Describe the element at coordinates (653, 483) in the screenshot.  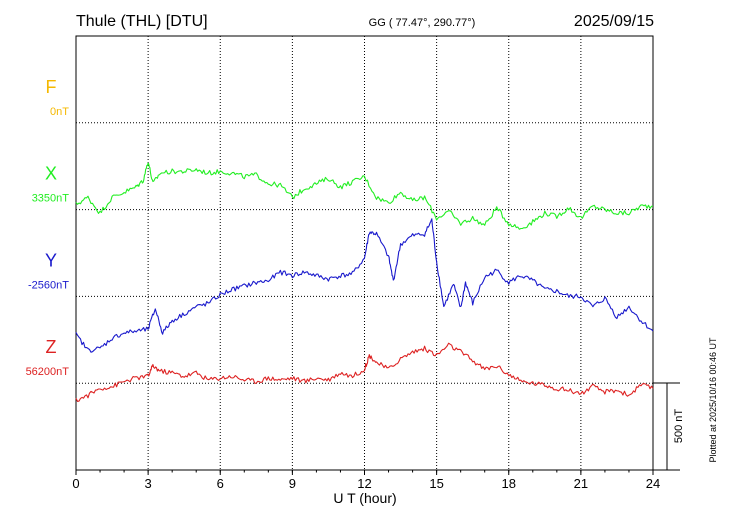
I see `x-tick-label: 24` at that location.